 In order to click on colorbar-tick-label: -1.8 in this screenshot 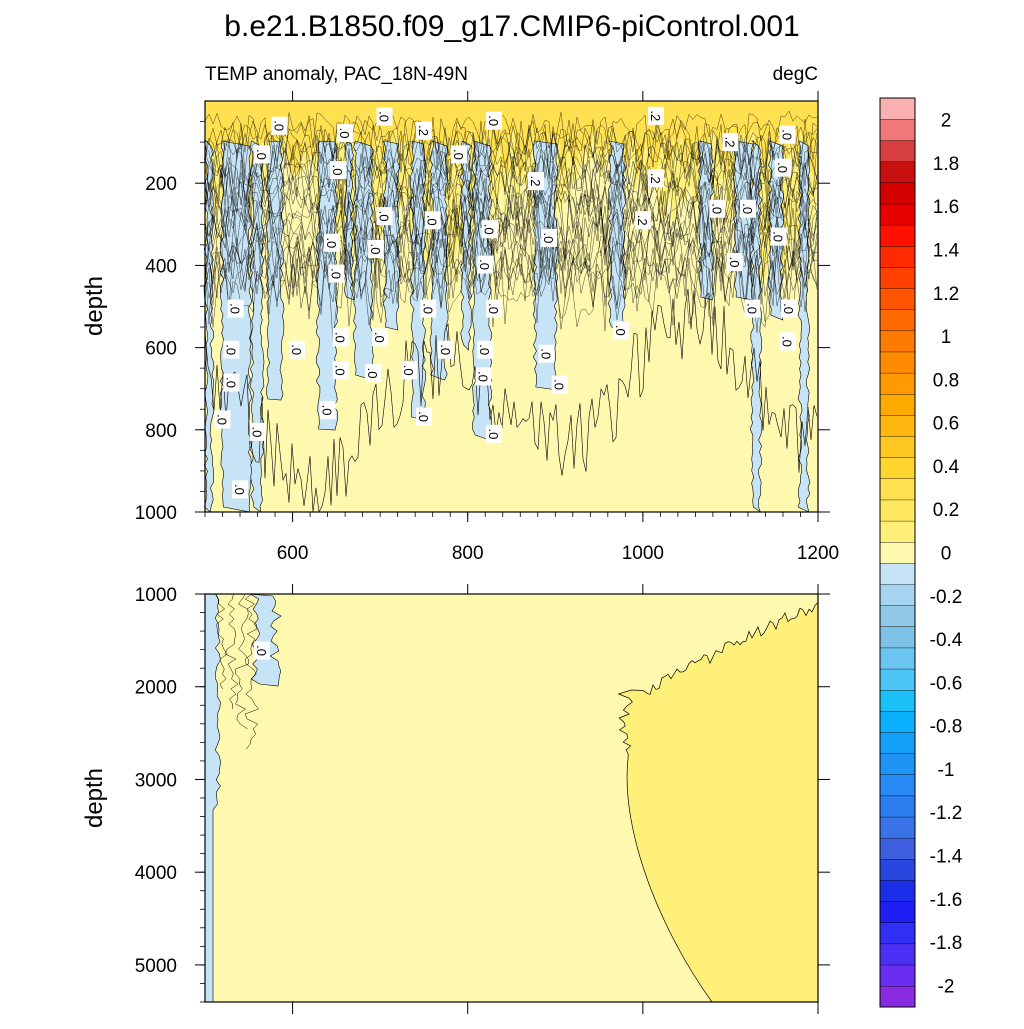, I will do `click(946, 943)`.